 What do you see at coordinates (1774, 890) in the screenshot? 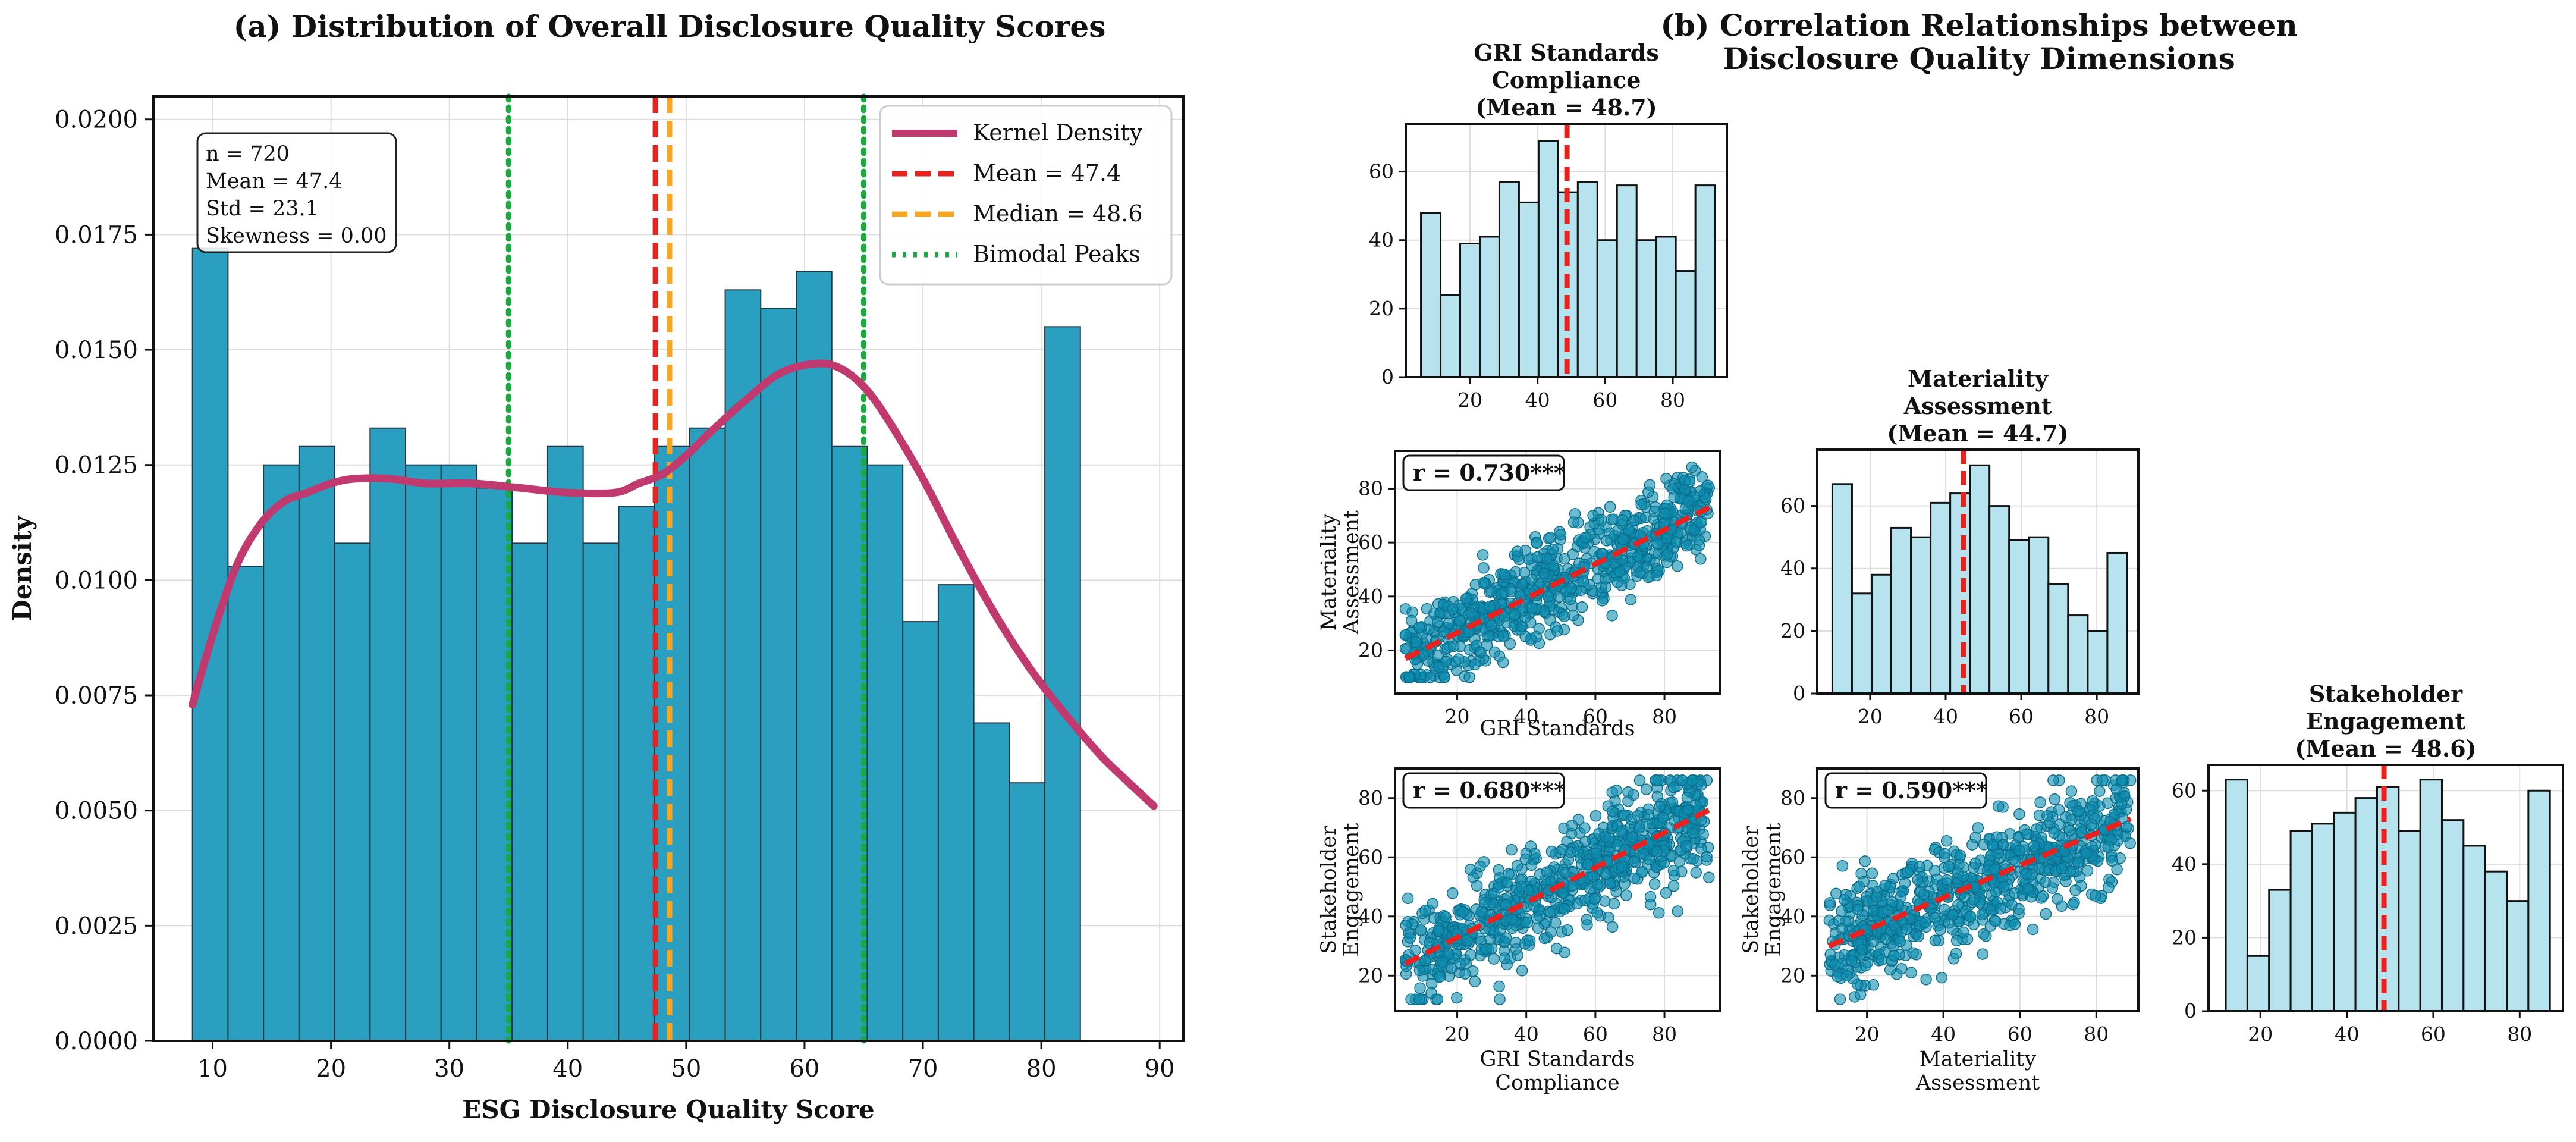
I see `scatter-y-axis-label: Engagement` at bounding box center [1774, 890].